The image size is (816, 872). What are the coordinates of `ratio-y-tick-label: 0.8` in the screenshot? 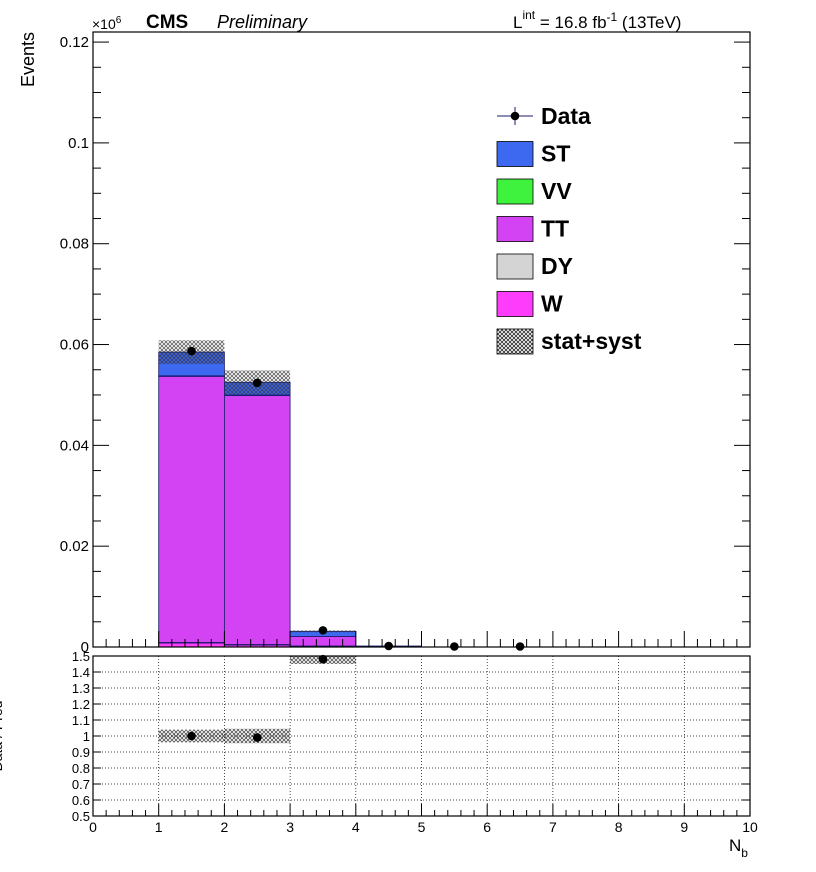 It's located at (81, 768).